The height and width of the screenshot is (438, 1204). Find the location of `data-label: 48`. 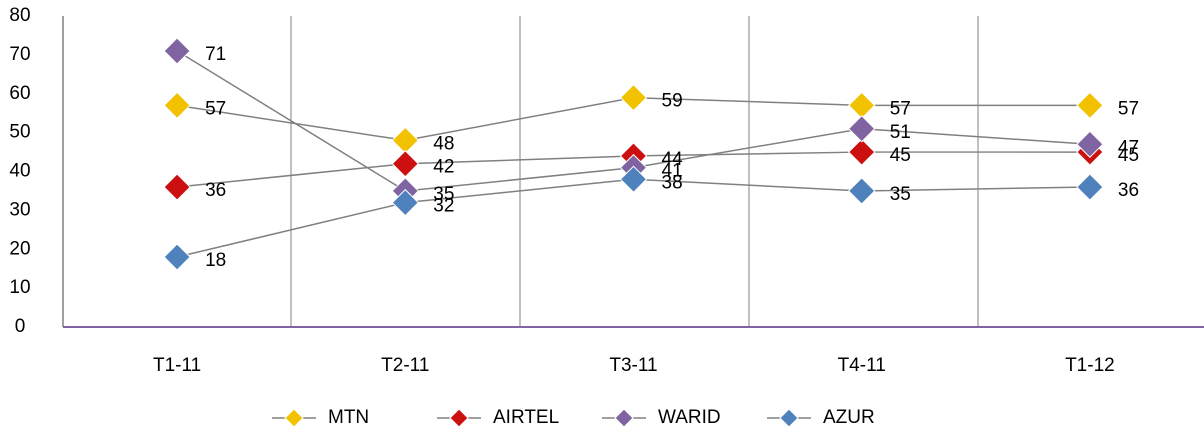

data-label: 48 is located at coordinates (443, 143).